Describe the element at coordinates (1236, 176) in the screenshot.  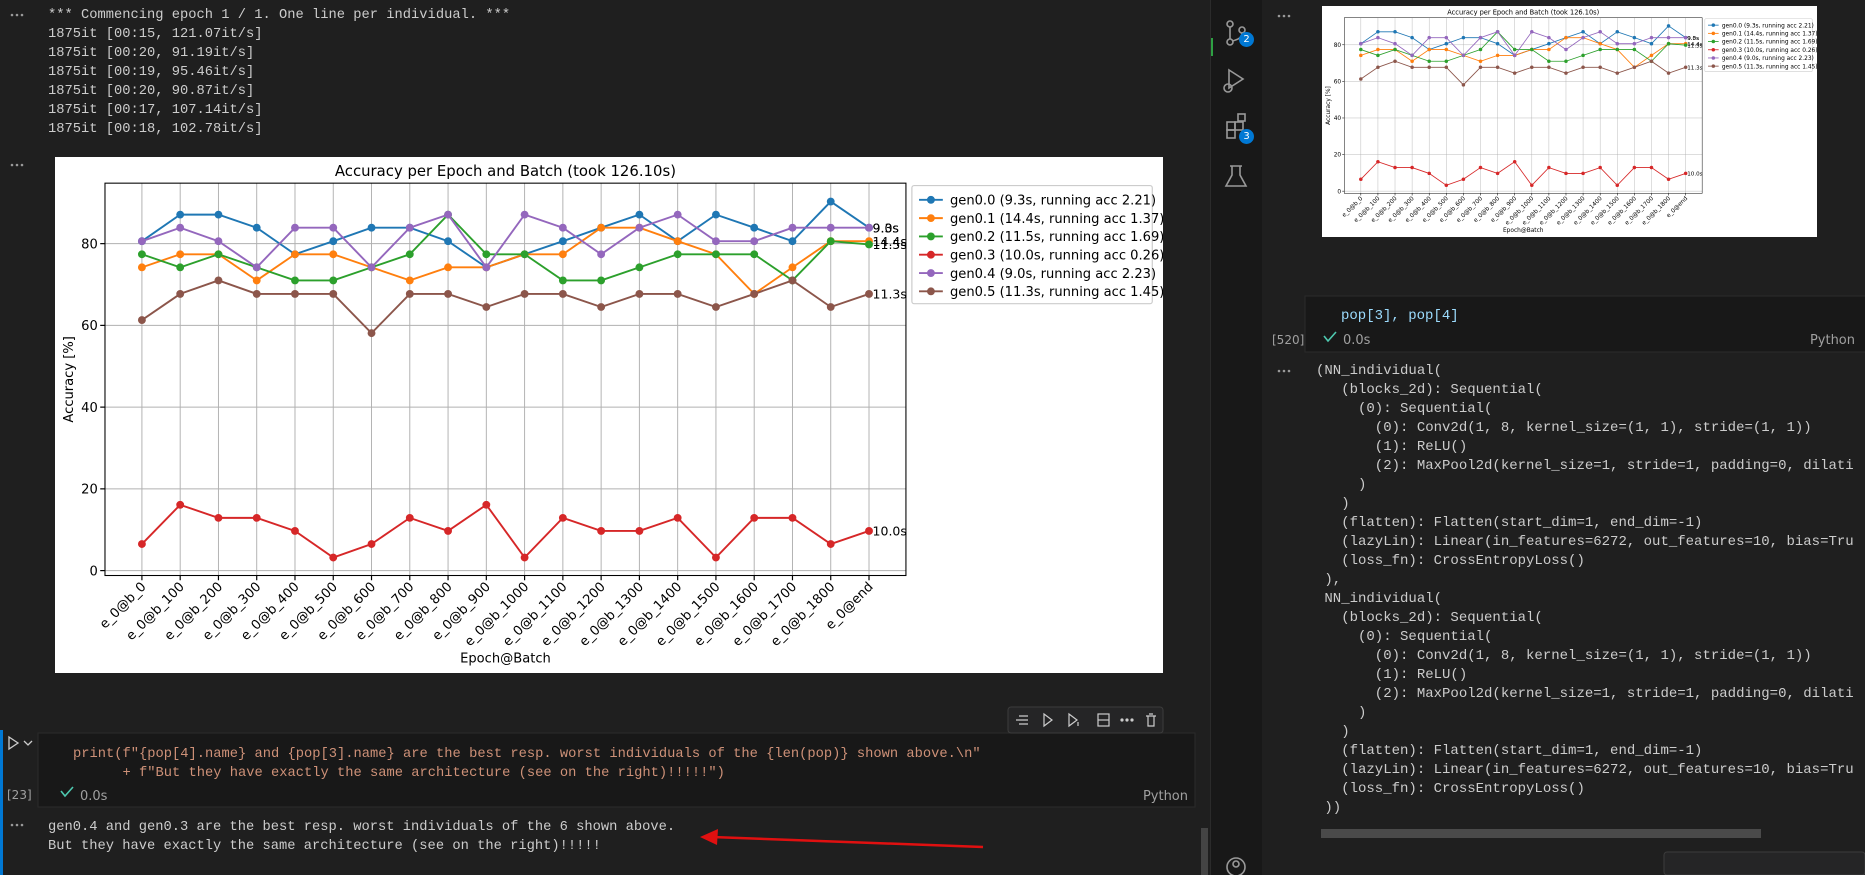
I see `testing-icon` at that location.